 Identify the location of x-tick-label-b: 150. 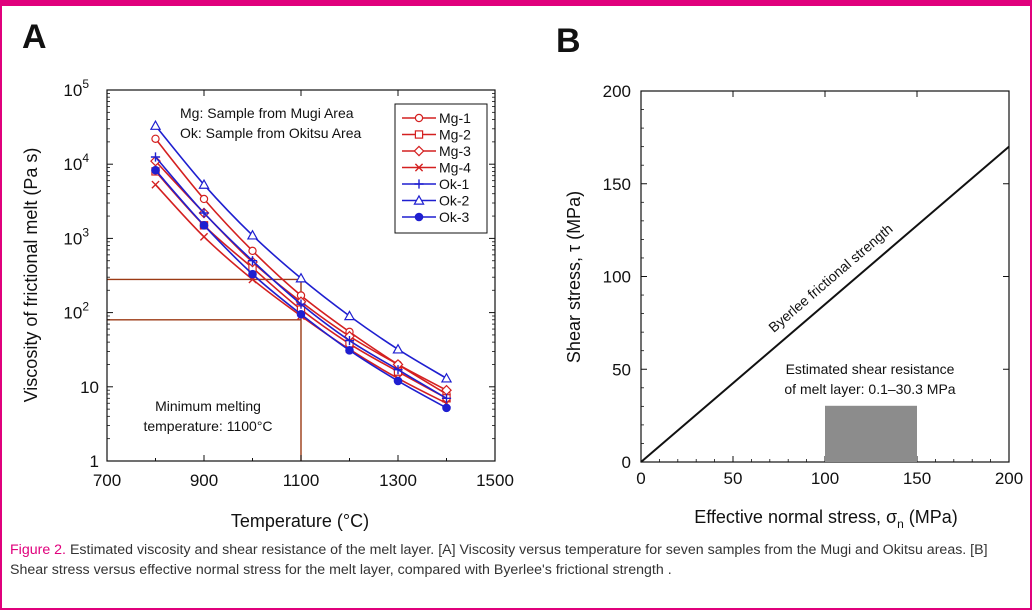
(917, 478).